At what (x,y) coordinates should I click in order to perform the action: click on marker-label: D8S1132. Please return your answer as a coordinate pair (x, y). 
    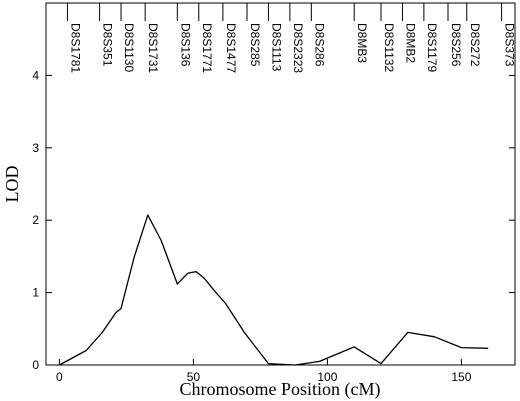
    Looking at the image, I should click on (389, 47).